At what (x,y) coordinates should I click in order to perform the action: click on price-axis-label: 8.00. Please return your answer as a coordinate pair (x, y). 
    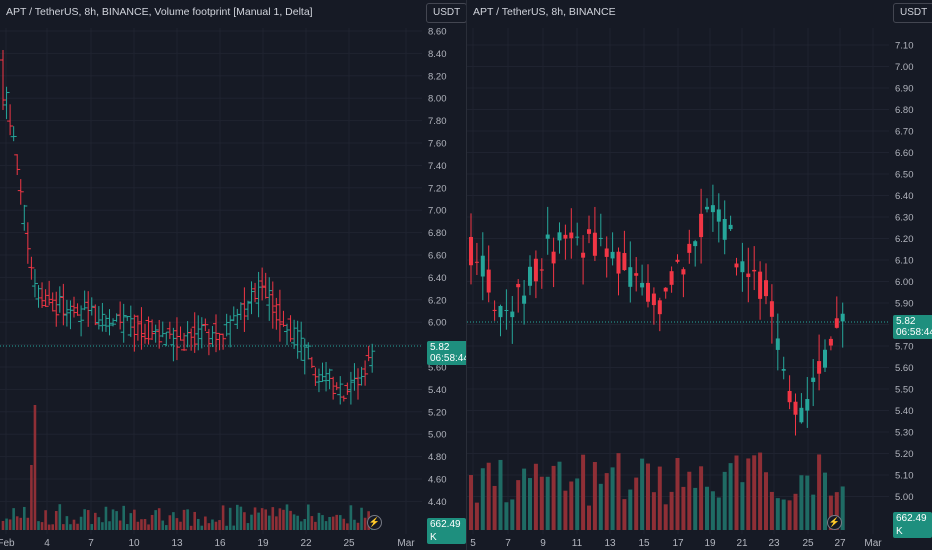
    Looking at the image, I should click on (437, 99).